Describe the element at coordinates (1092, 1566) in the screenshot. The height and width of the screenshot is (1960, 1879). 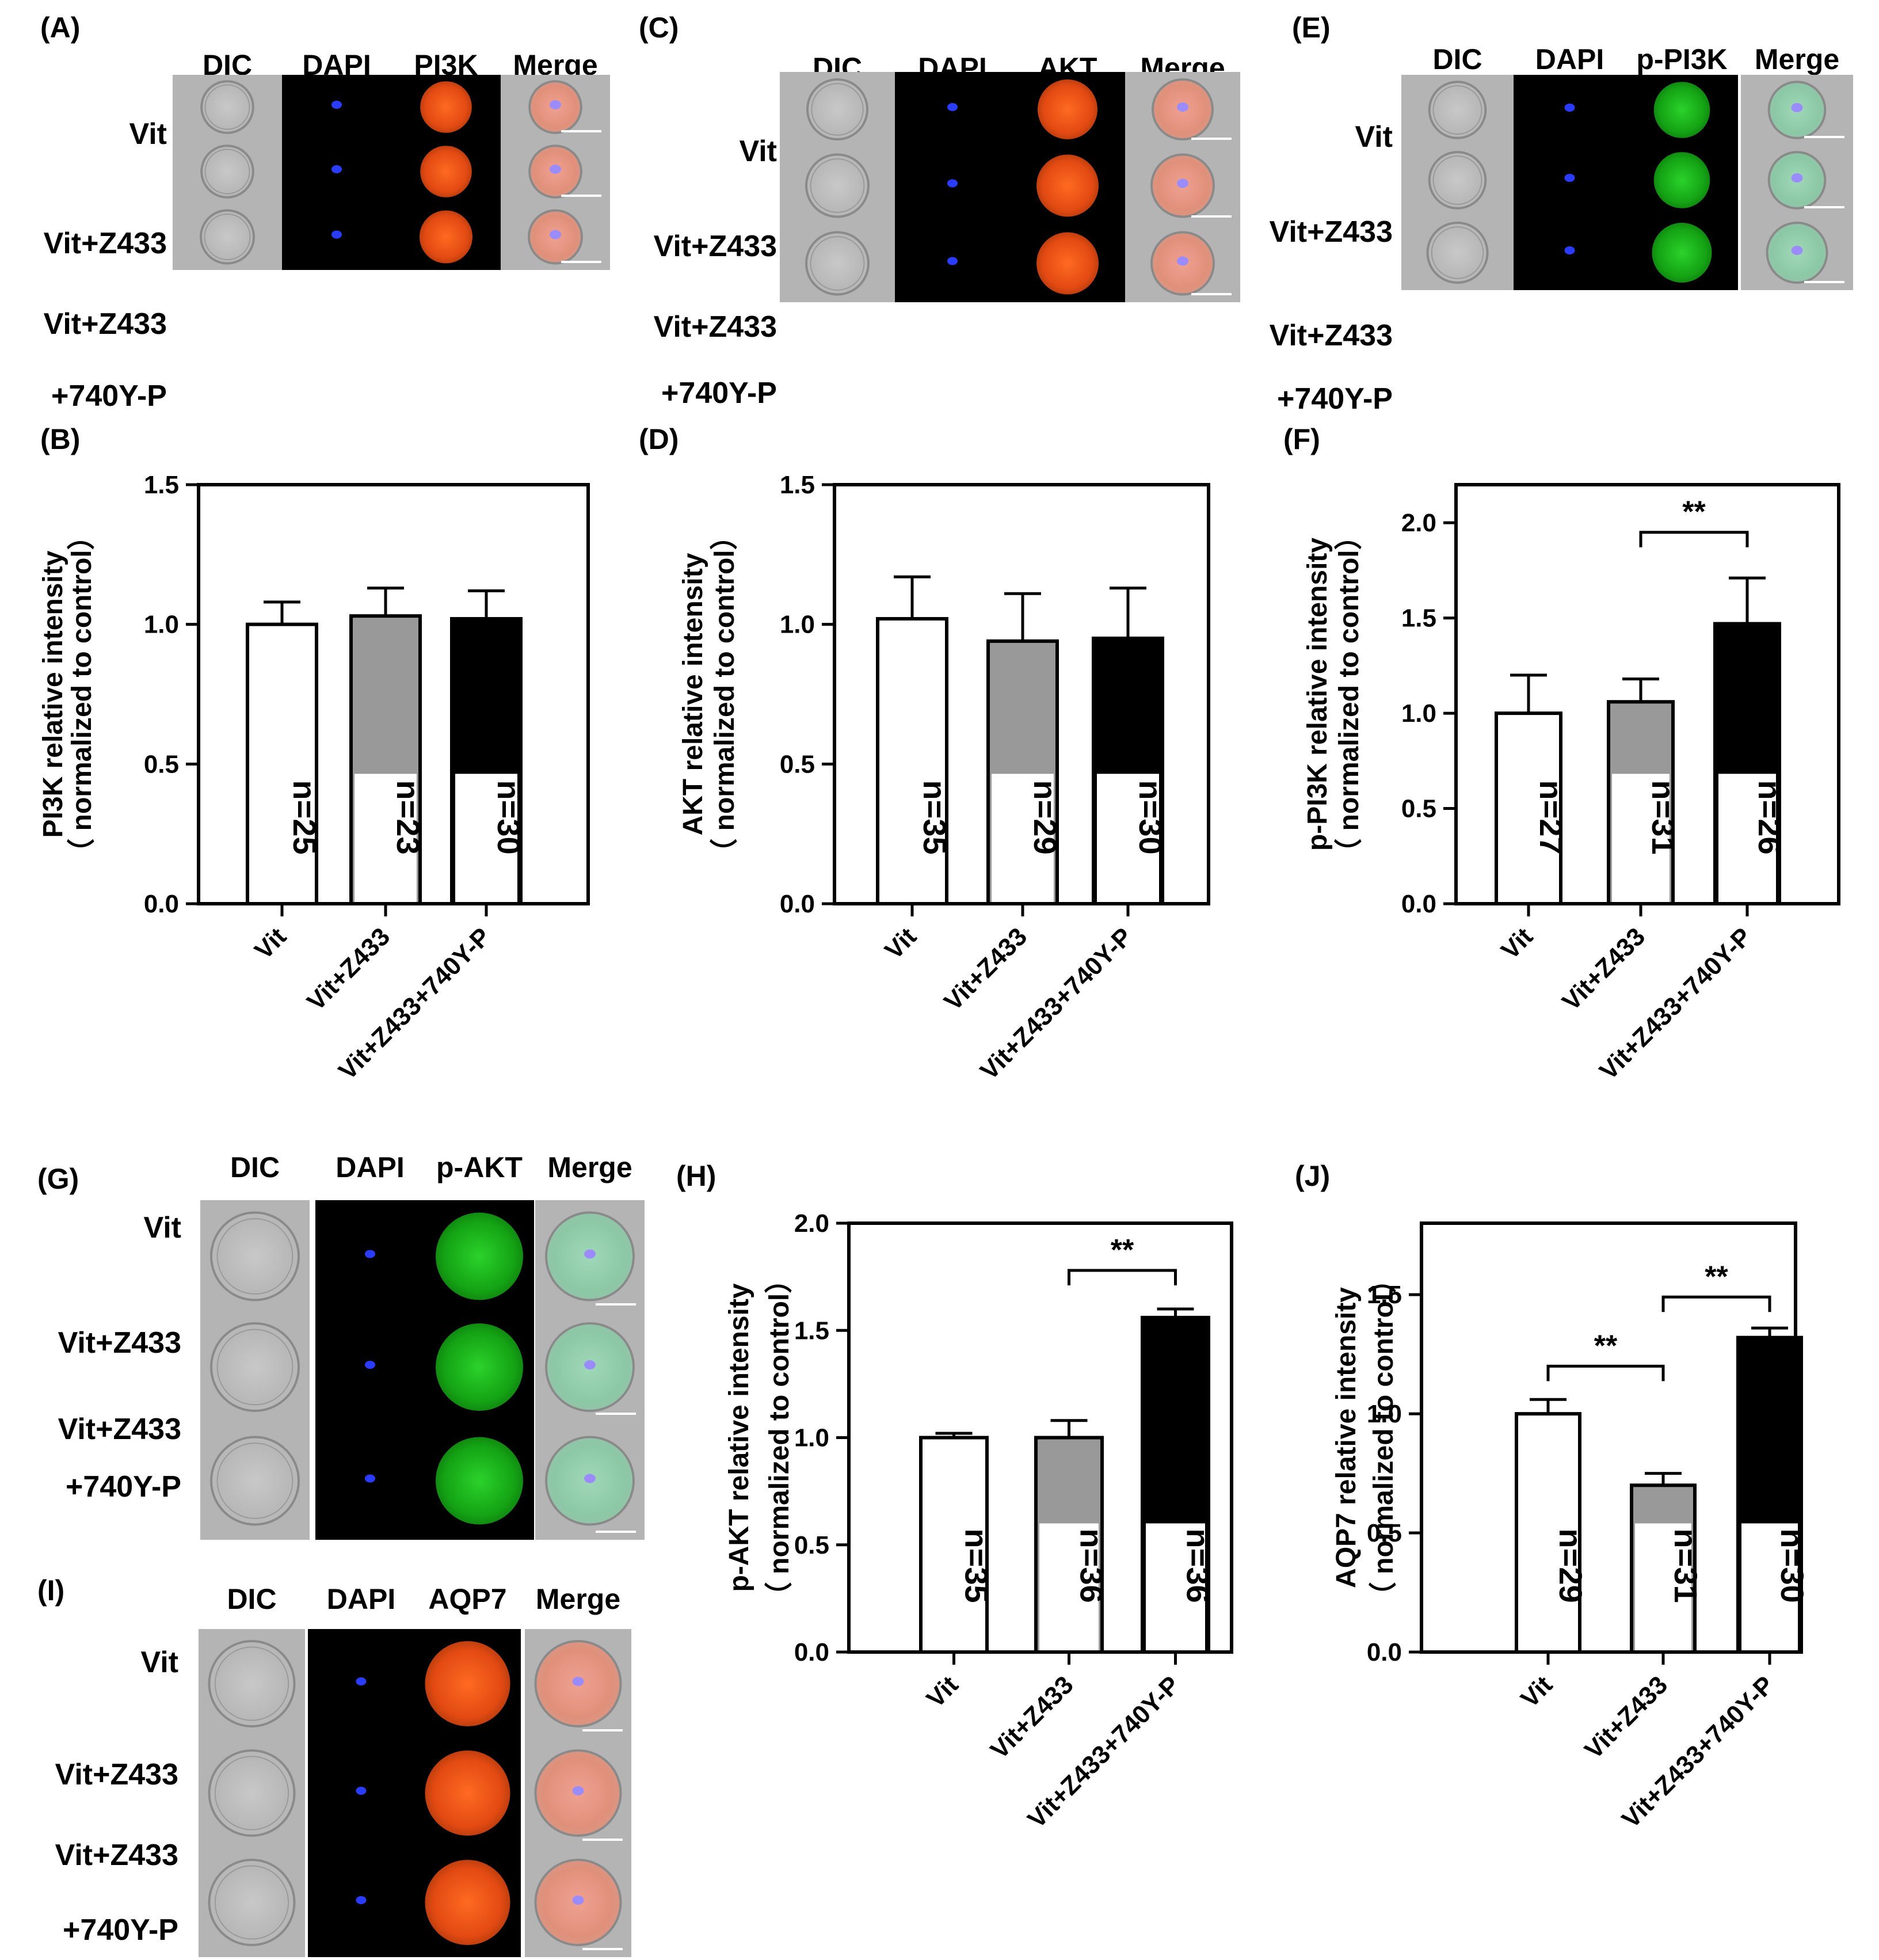
I see `n-label: n=36` at that location.